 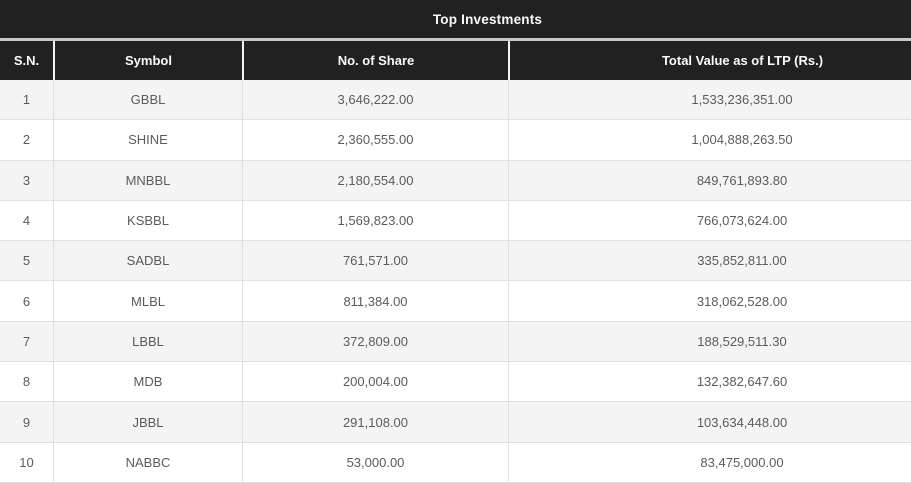 I want to click on header-symbol: Symbol, so click(x=147, y=60).